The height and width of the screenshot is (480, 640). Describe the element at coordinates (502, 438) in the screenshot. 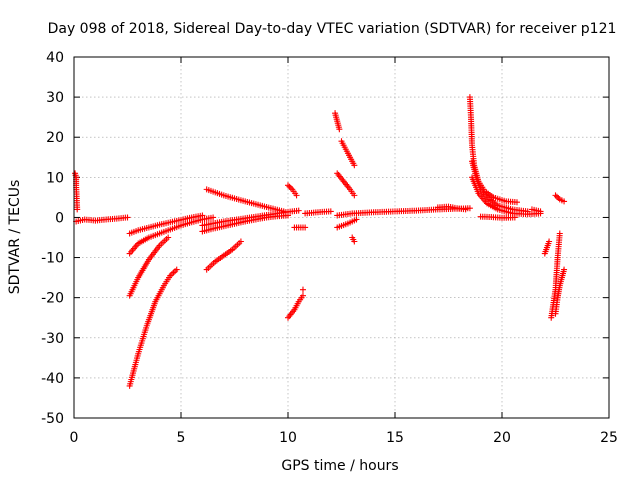

I see `x-tick-label: 20` at that location.